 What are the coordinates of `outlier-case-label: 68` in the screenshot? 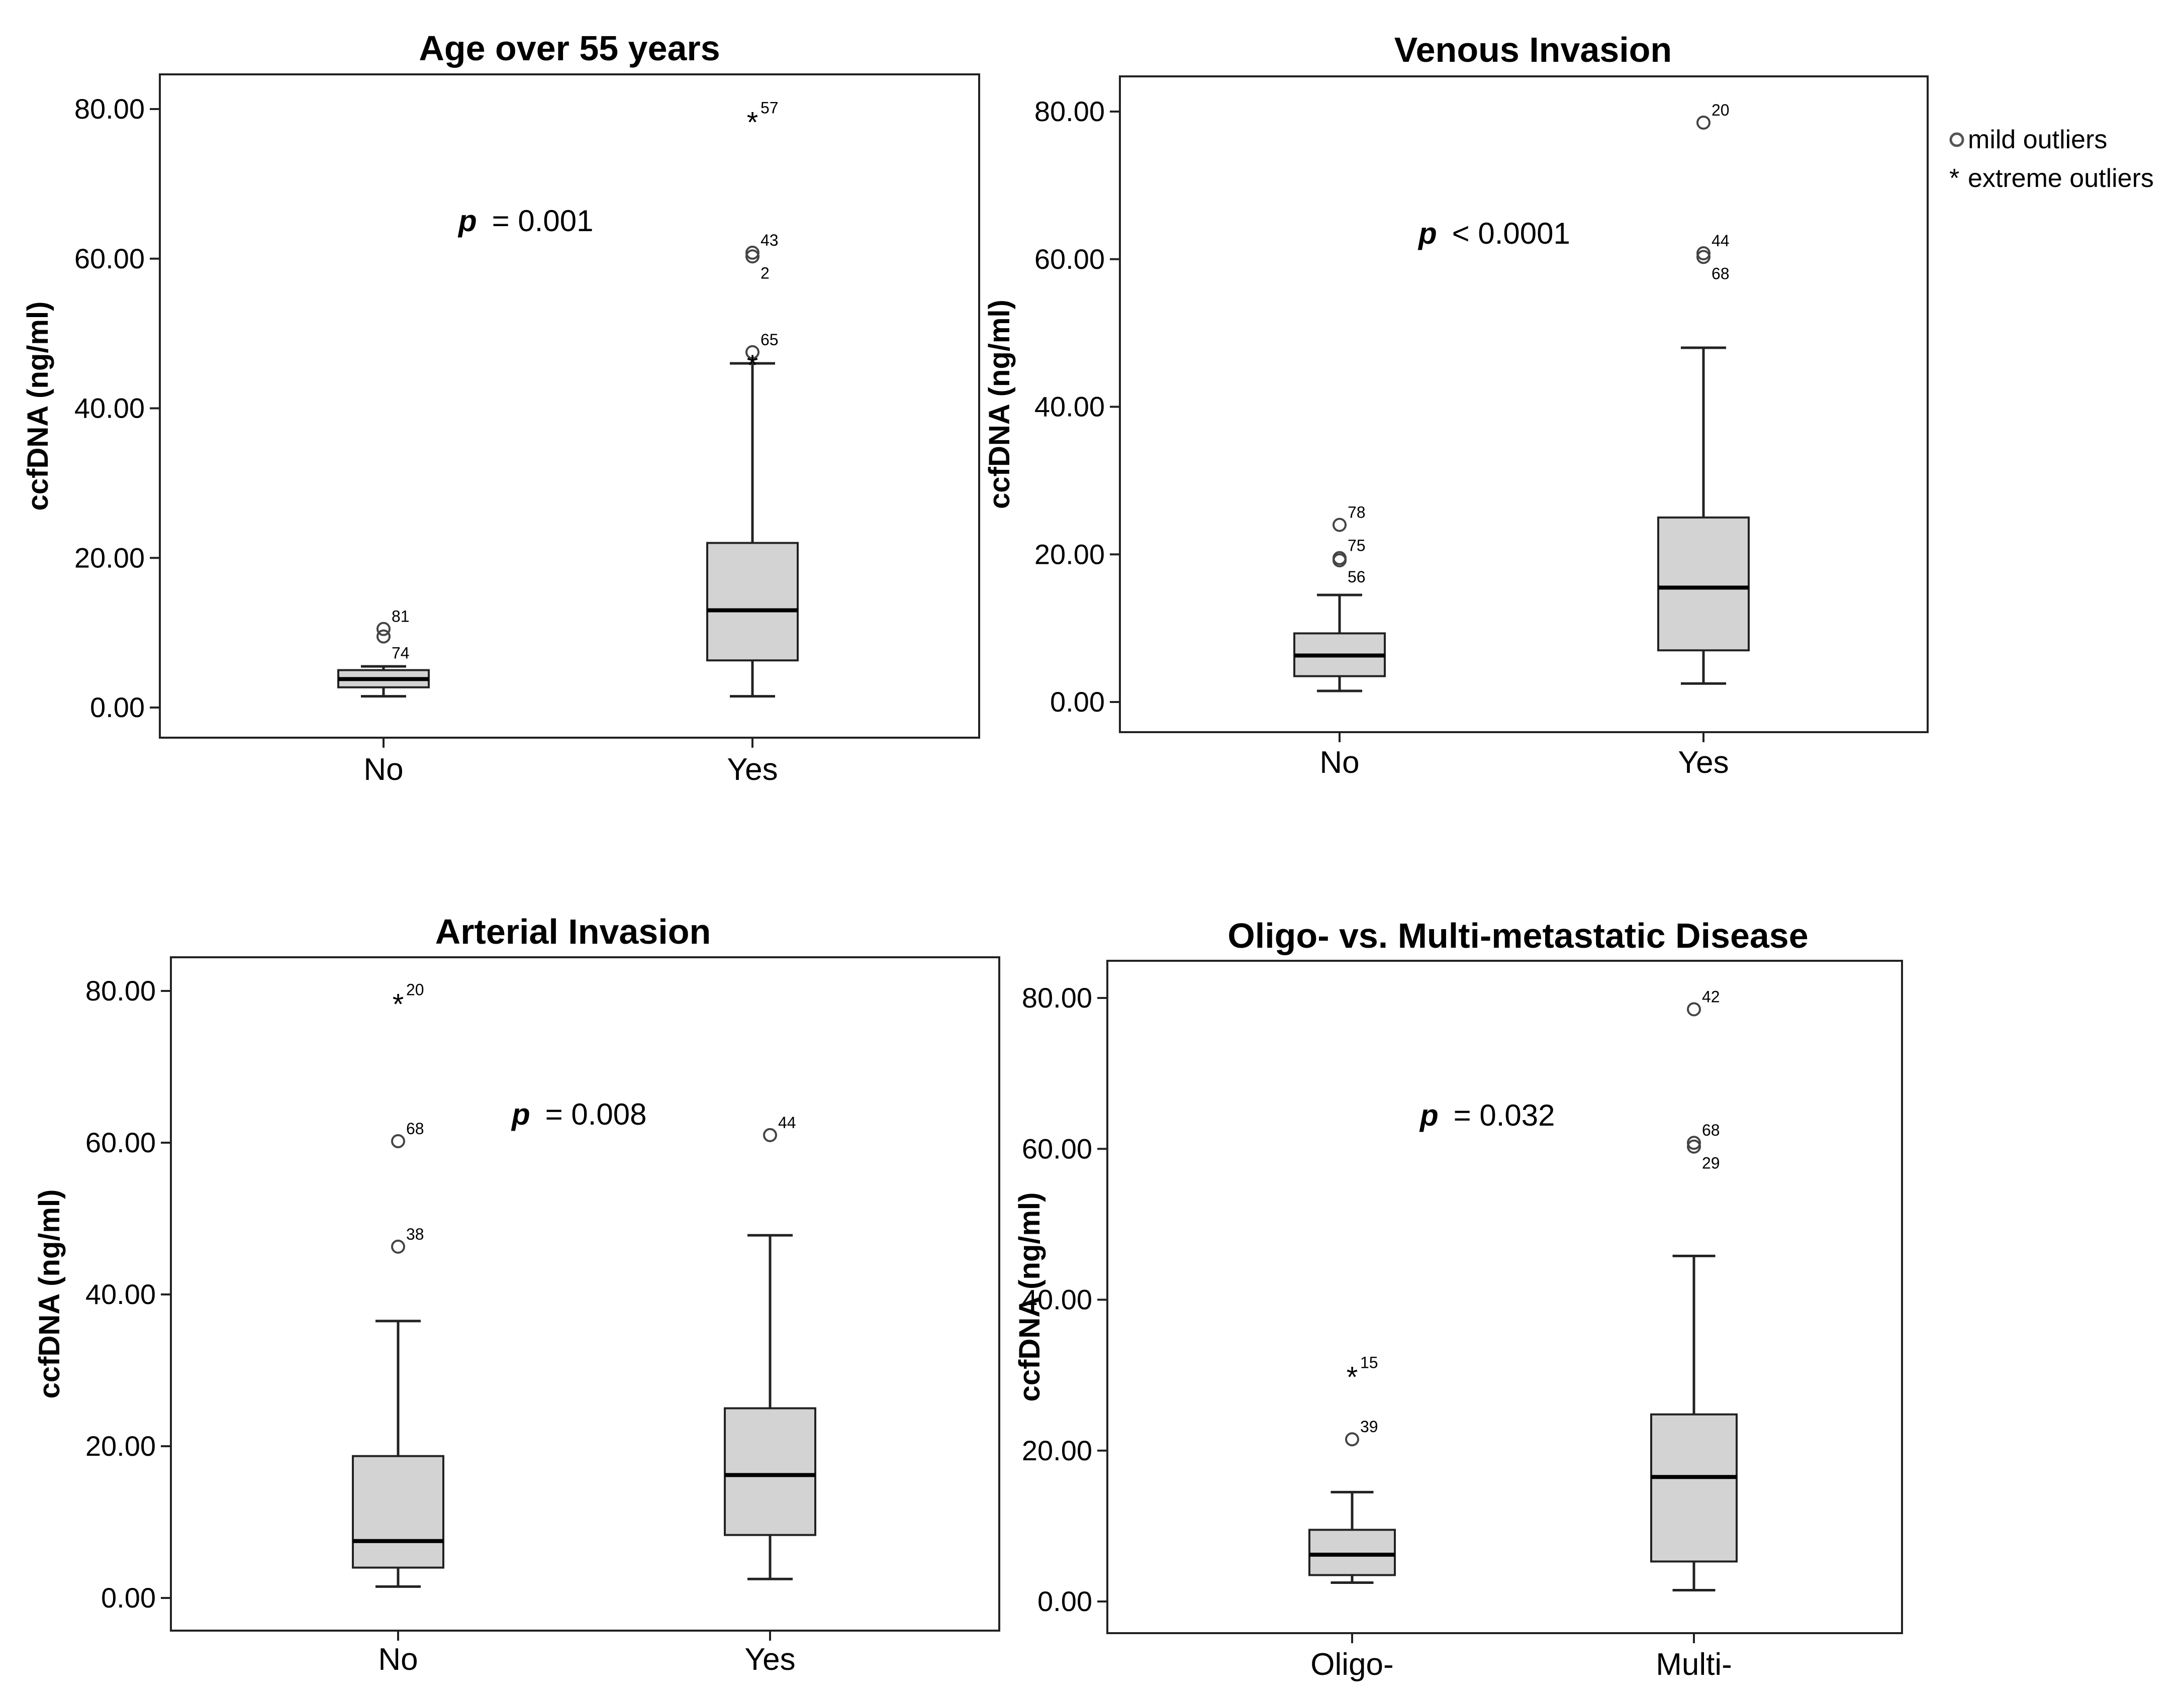 It's located at (1721, 273).